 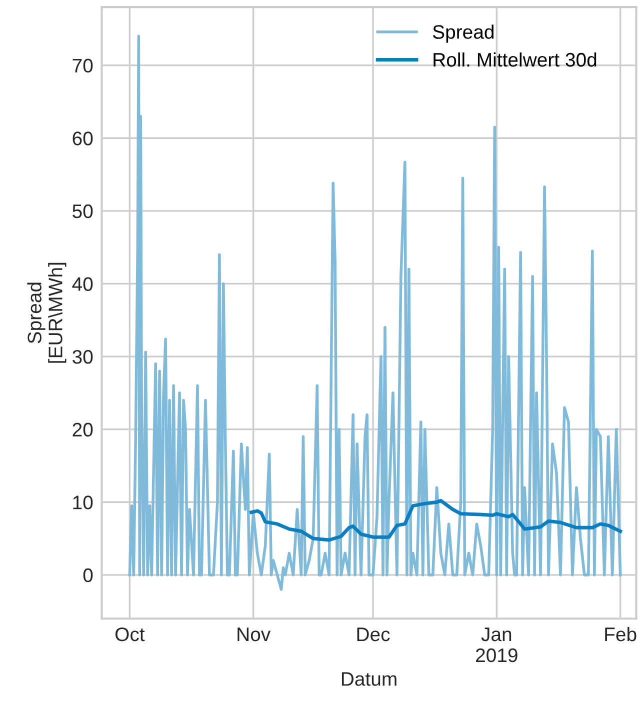 I want to click on y-axis-title: Spread [EUR\MWh], so click(x=46, y=312).